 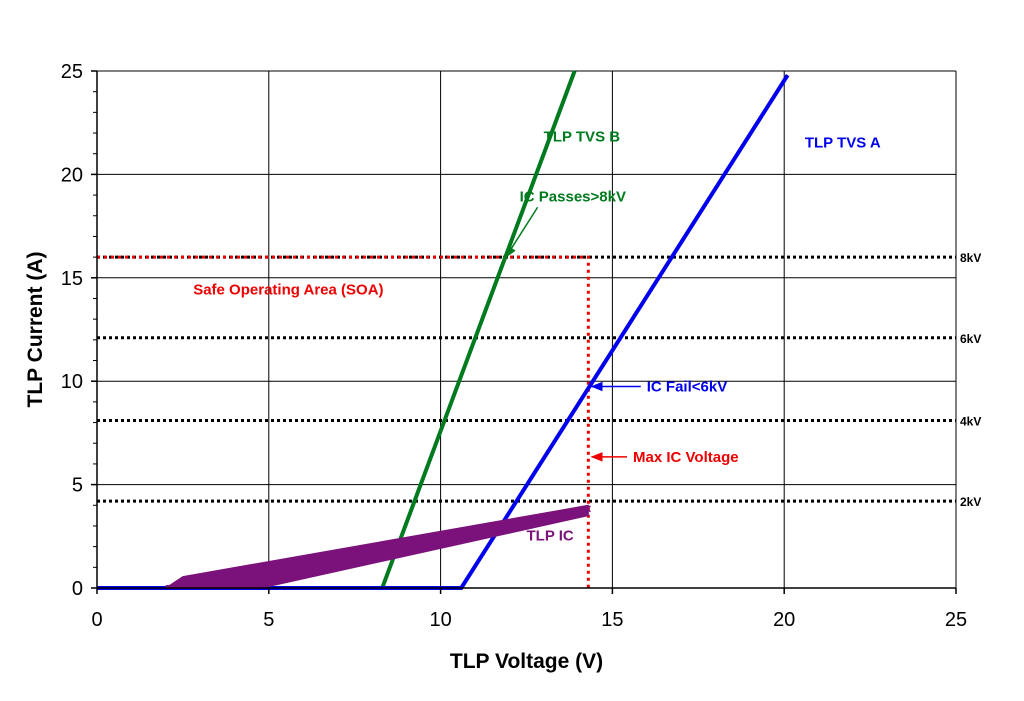 I want to click on y-tick-label: 15, so click(x=72, y=279).